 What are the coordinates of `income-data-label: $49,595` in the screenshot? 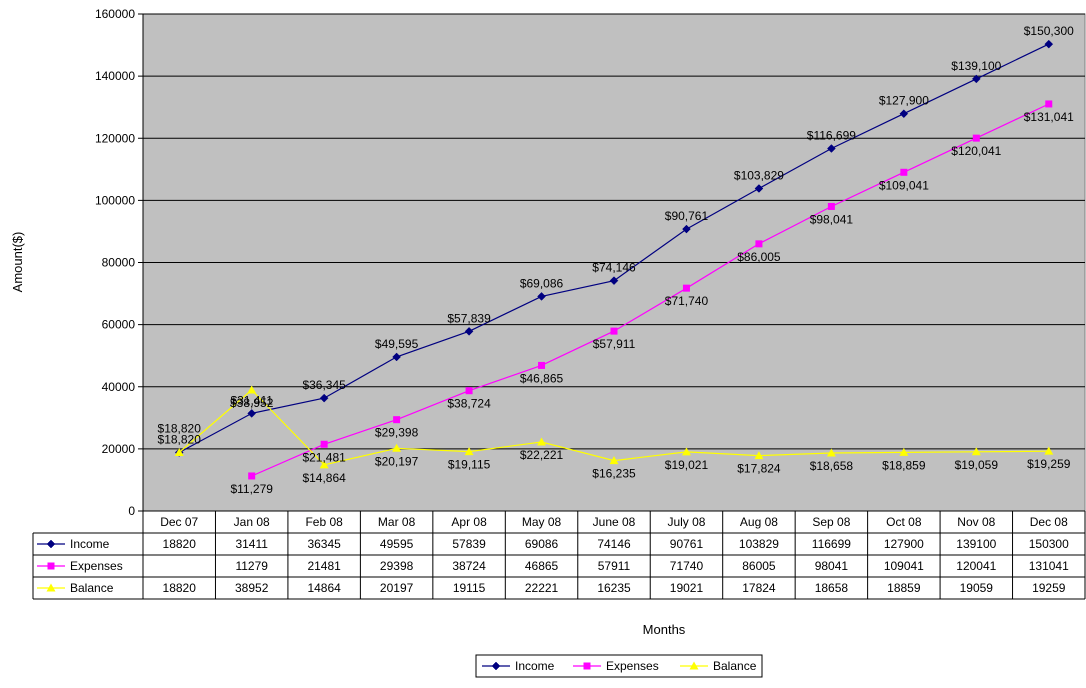 It's located at (397, 344).